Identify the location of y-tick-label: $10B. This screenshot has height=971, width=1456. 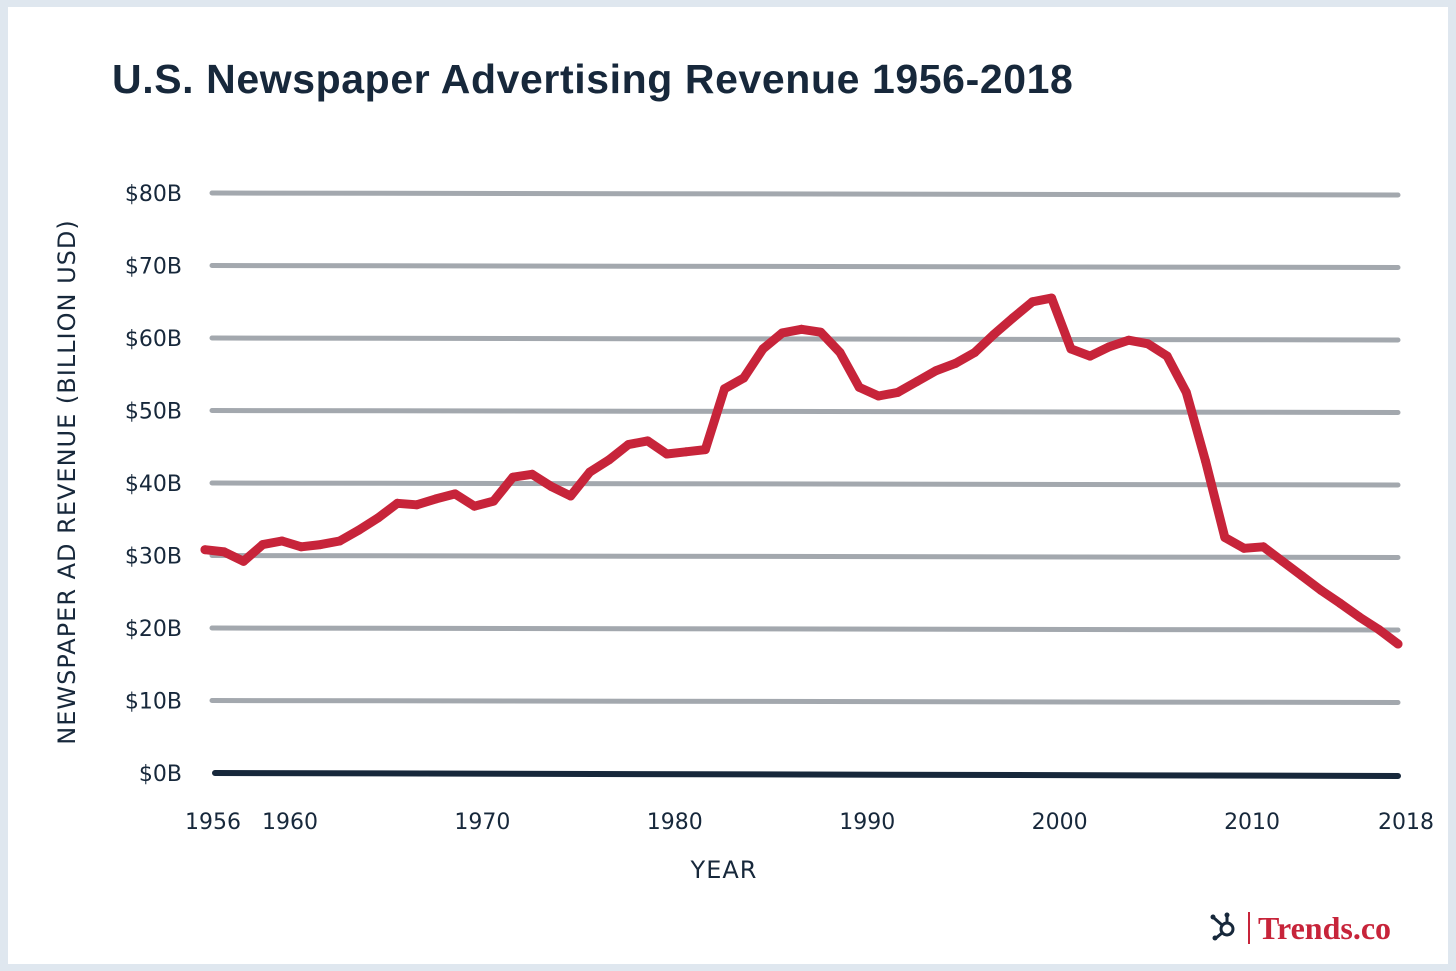
(153, 702).